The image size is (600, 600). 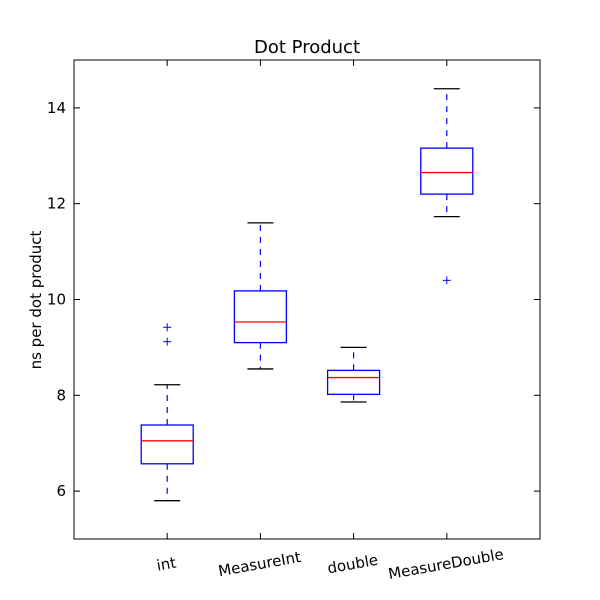 I want to click on y-tick-label: 10, so click(x=56, y=300).